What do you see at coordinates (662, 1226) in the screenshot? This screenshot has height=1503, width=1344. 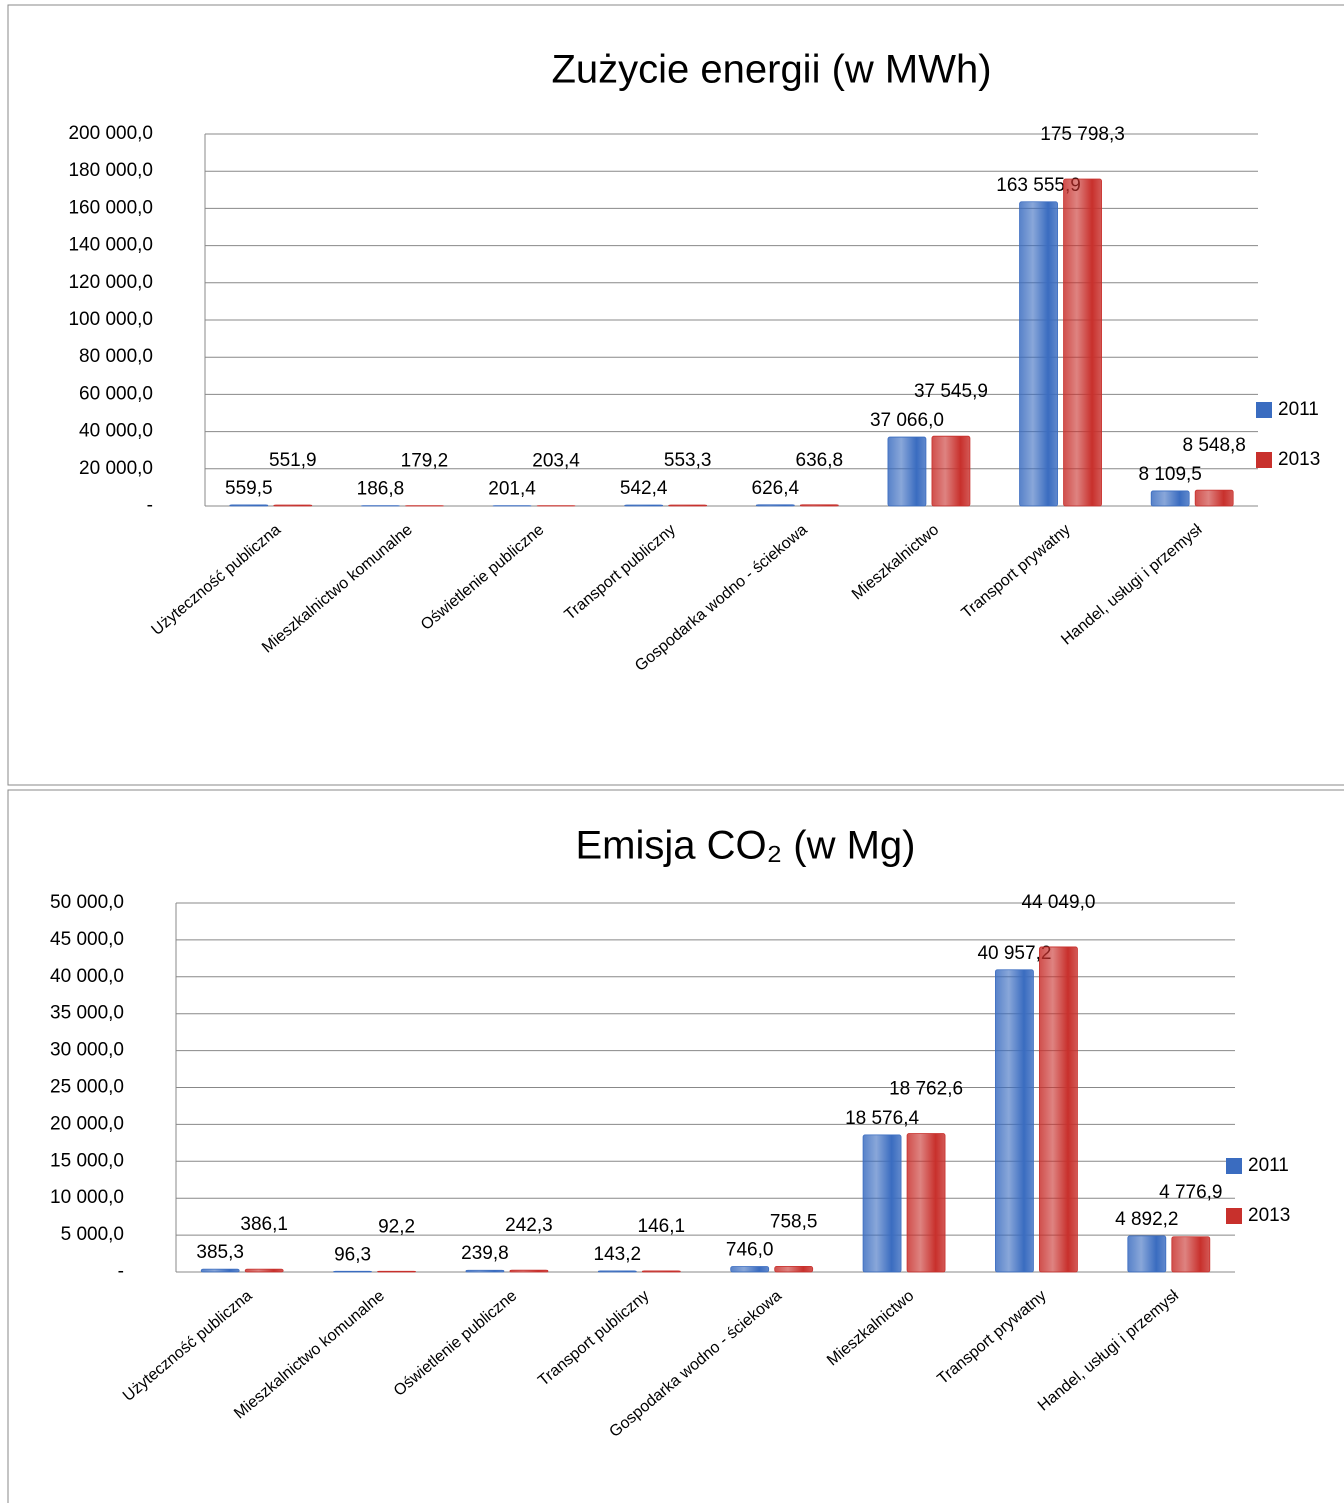 I see `data-label: 146,1` at bounding box center [662, 1226].